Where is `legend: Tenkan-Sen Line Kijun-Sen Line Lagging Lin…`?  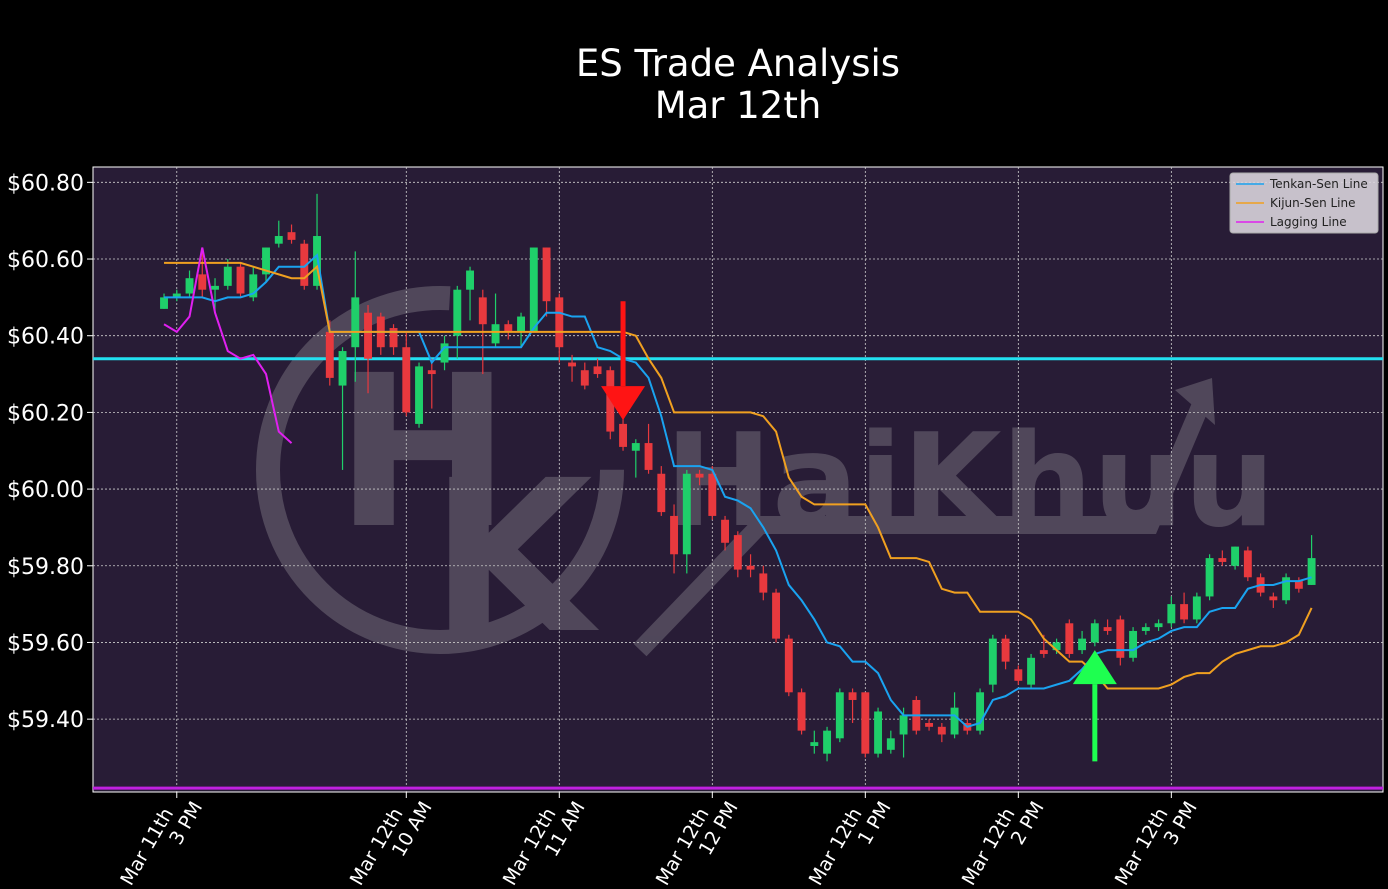 legend: Tenkan-Sen Line Kijun-Sen Line Lagging Lin… is located at coordinates (1304, 203).